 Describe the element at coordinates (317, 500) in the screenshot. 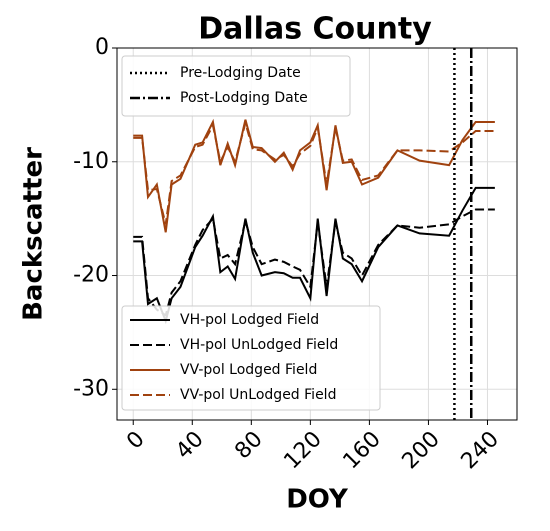

I see `x-axis-label: DOY` at that location.